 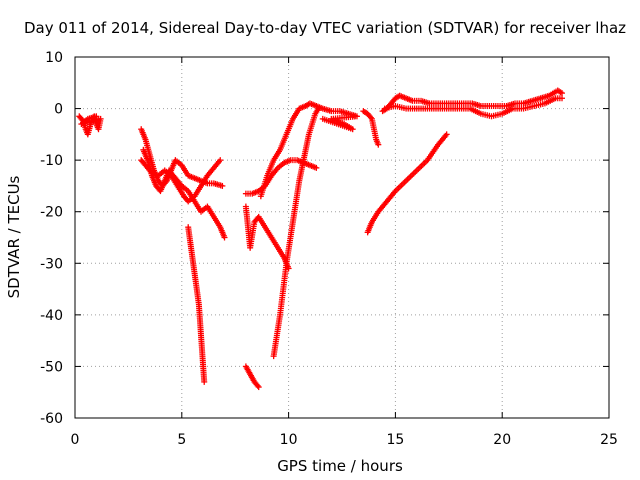 I want to click on y-tick-label: -20, so click(x=51, y=213).